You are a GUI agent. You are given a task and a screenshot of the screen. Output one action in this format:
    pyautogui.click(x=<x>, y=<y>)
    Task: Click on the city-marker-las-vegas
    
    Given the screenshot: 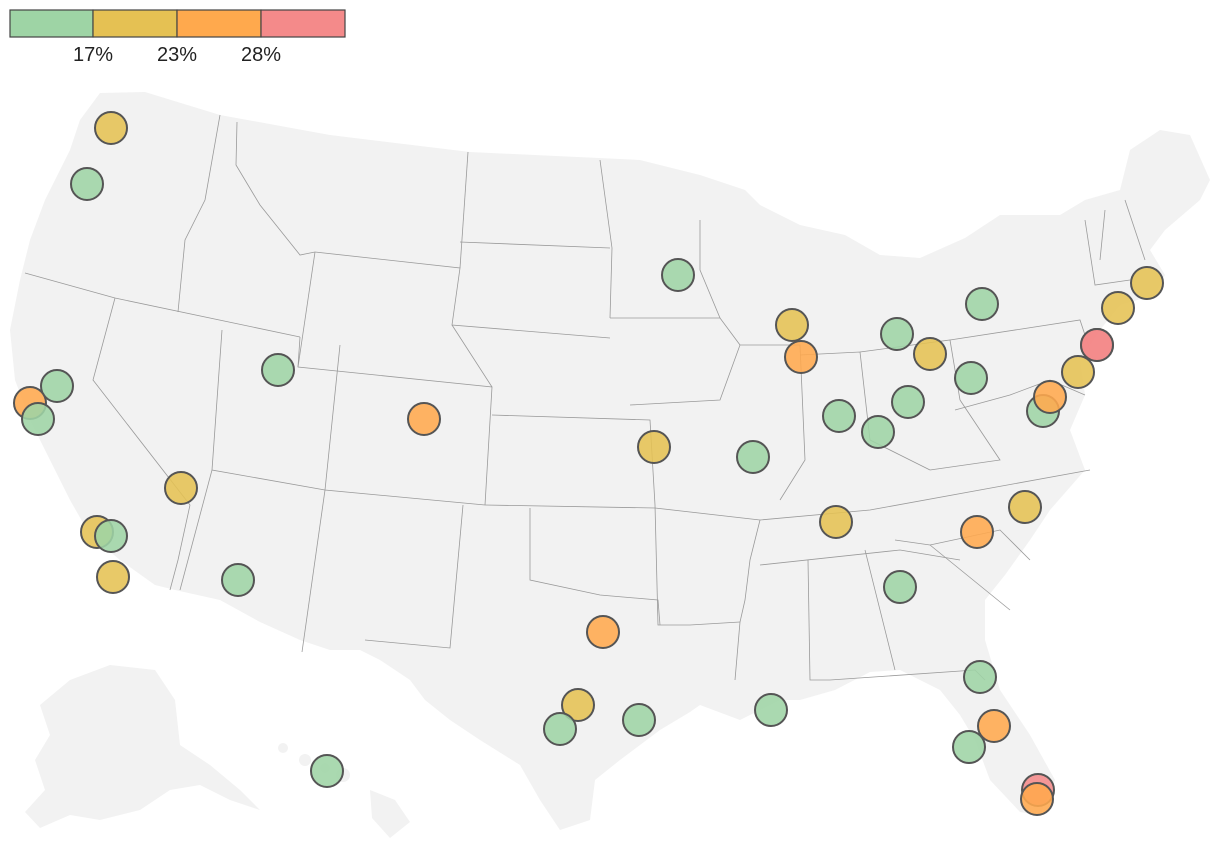 What is the action you would take?
    pyautogui.click(x=181, y=488)
    